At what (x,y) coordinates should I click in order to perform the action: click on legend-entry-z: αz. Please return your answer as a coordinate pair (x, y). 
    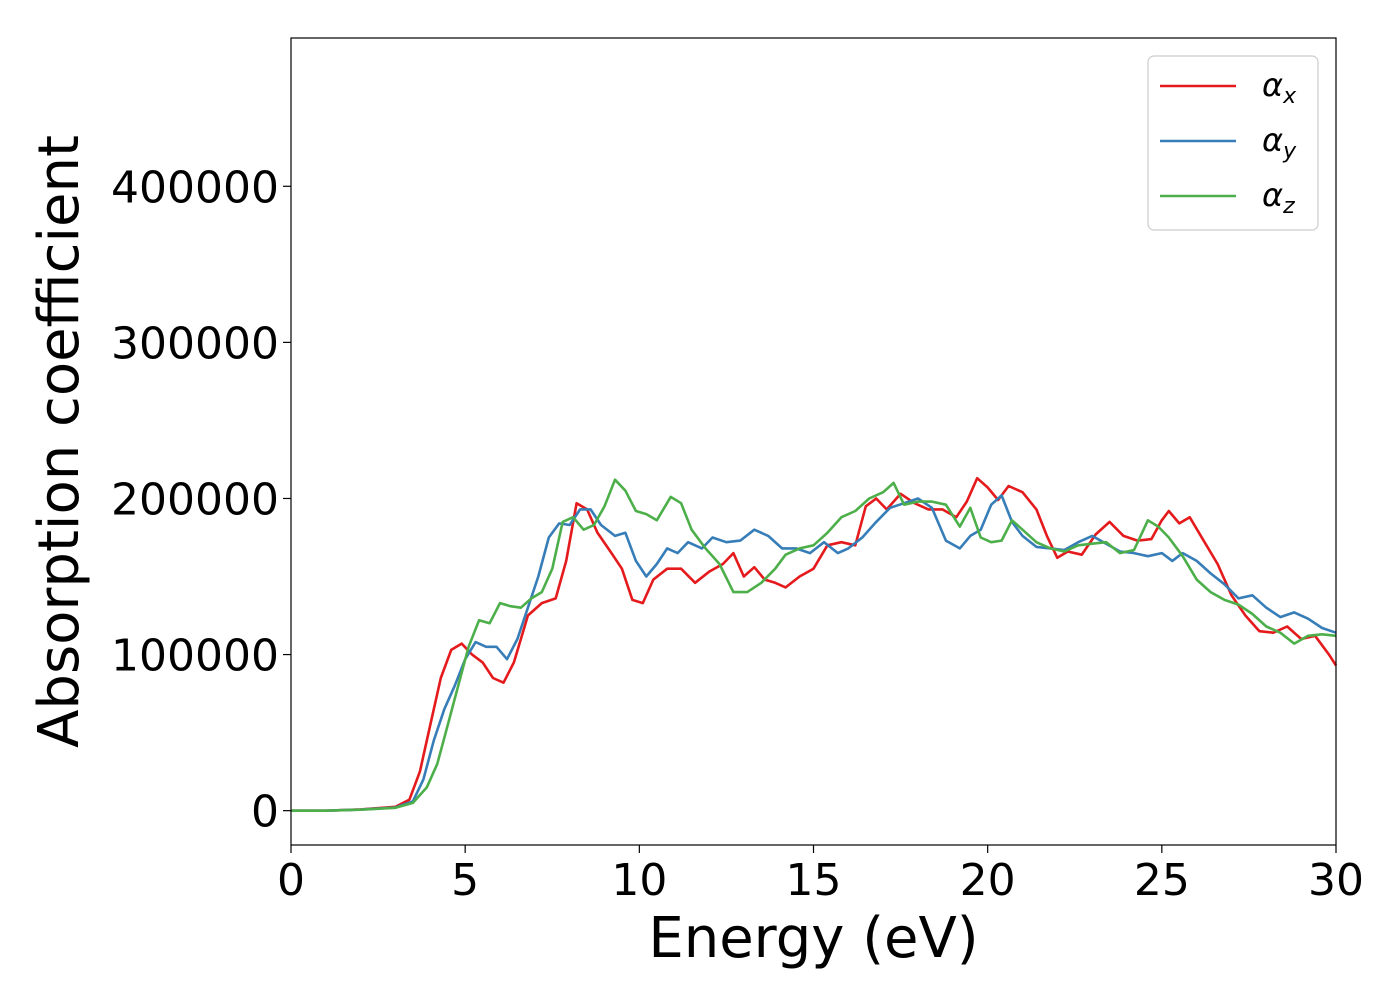
    Looking at the image, I should click on (1278, 197).